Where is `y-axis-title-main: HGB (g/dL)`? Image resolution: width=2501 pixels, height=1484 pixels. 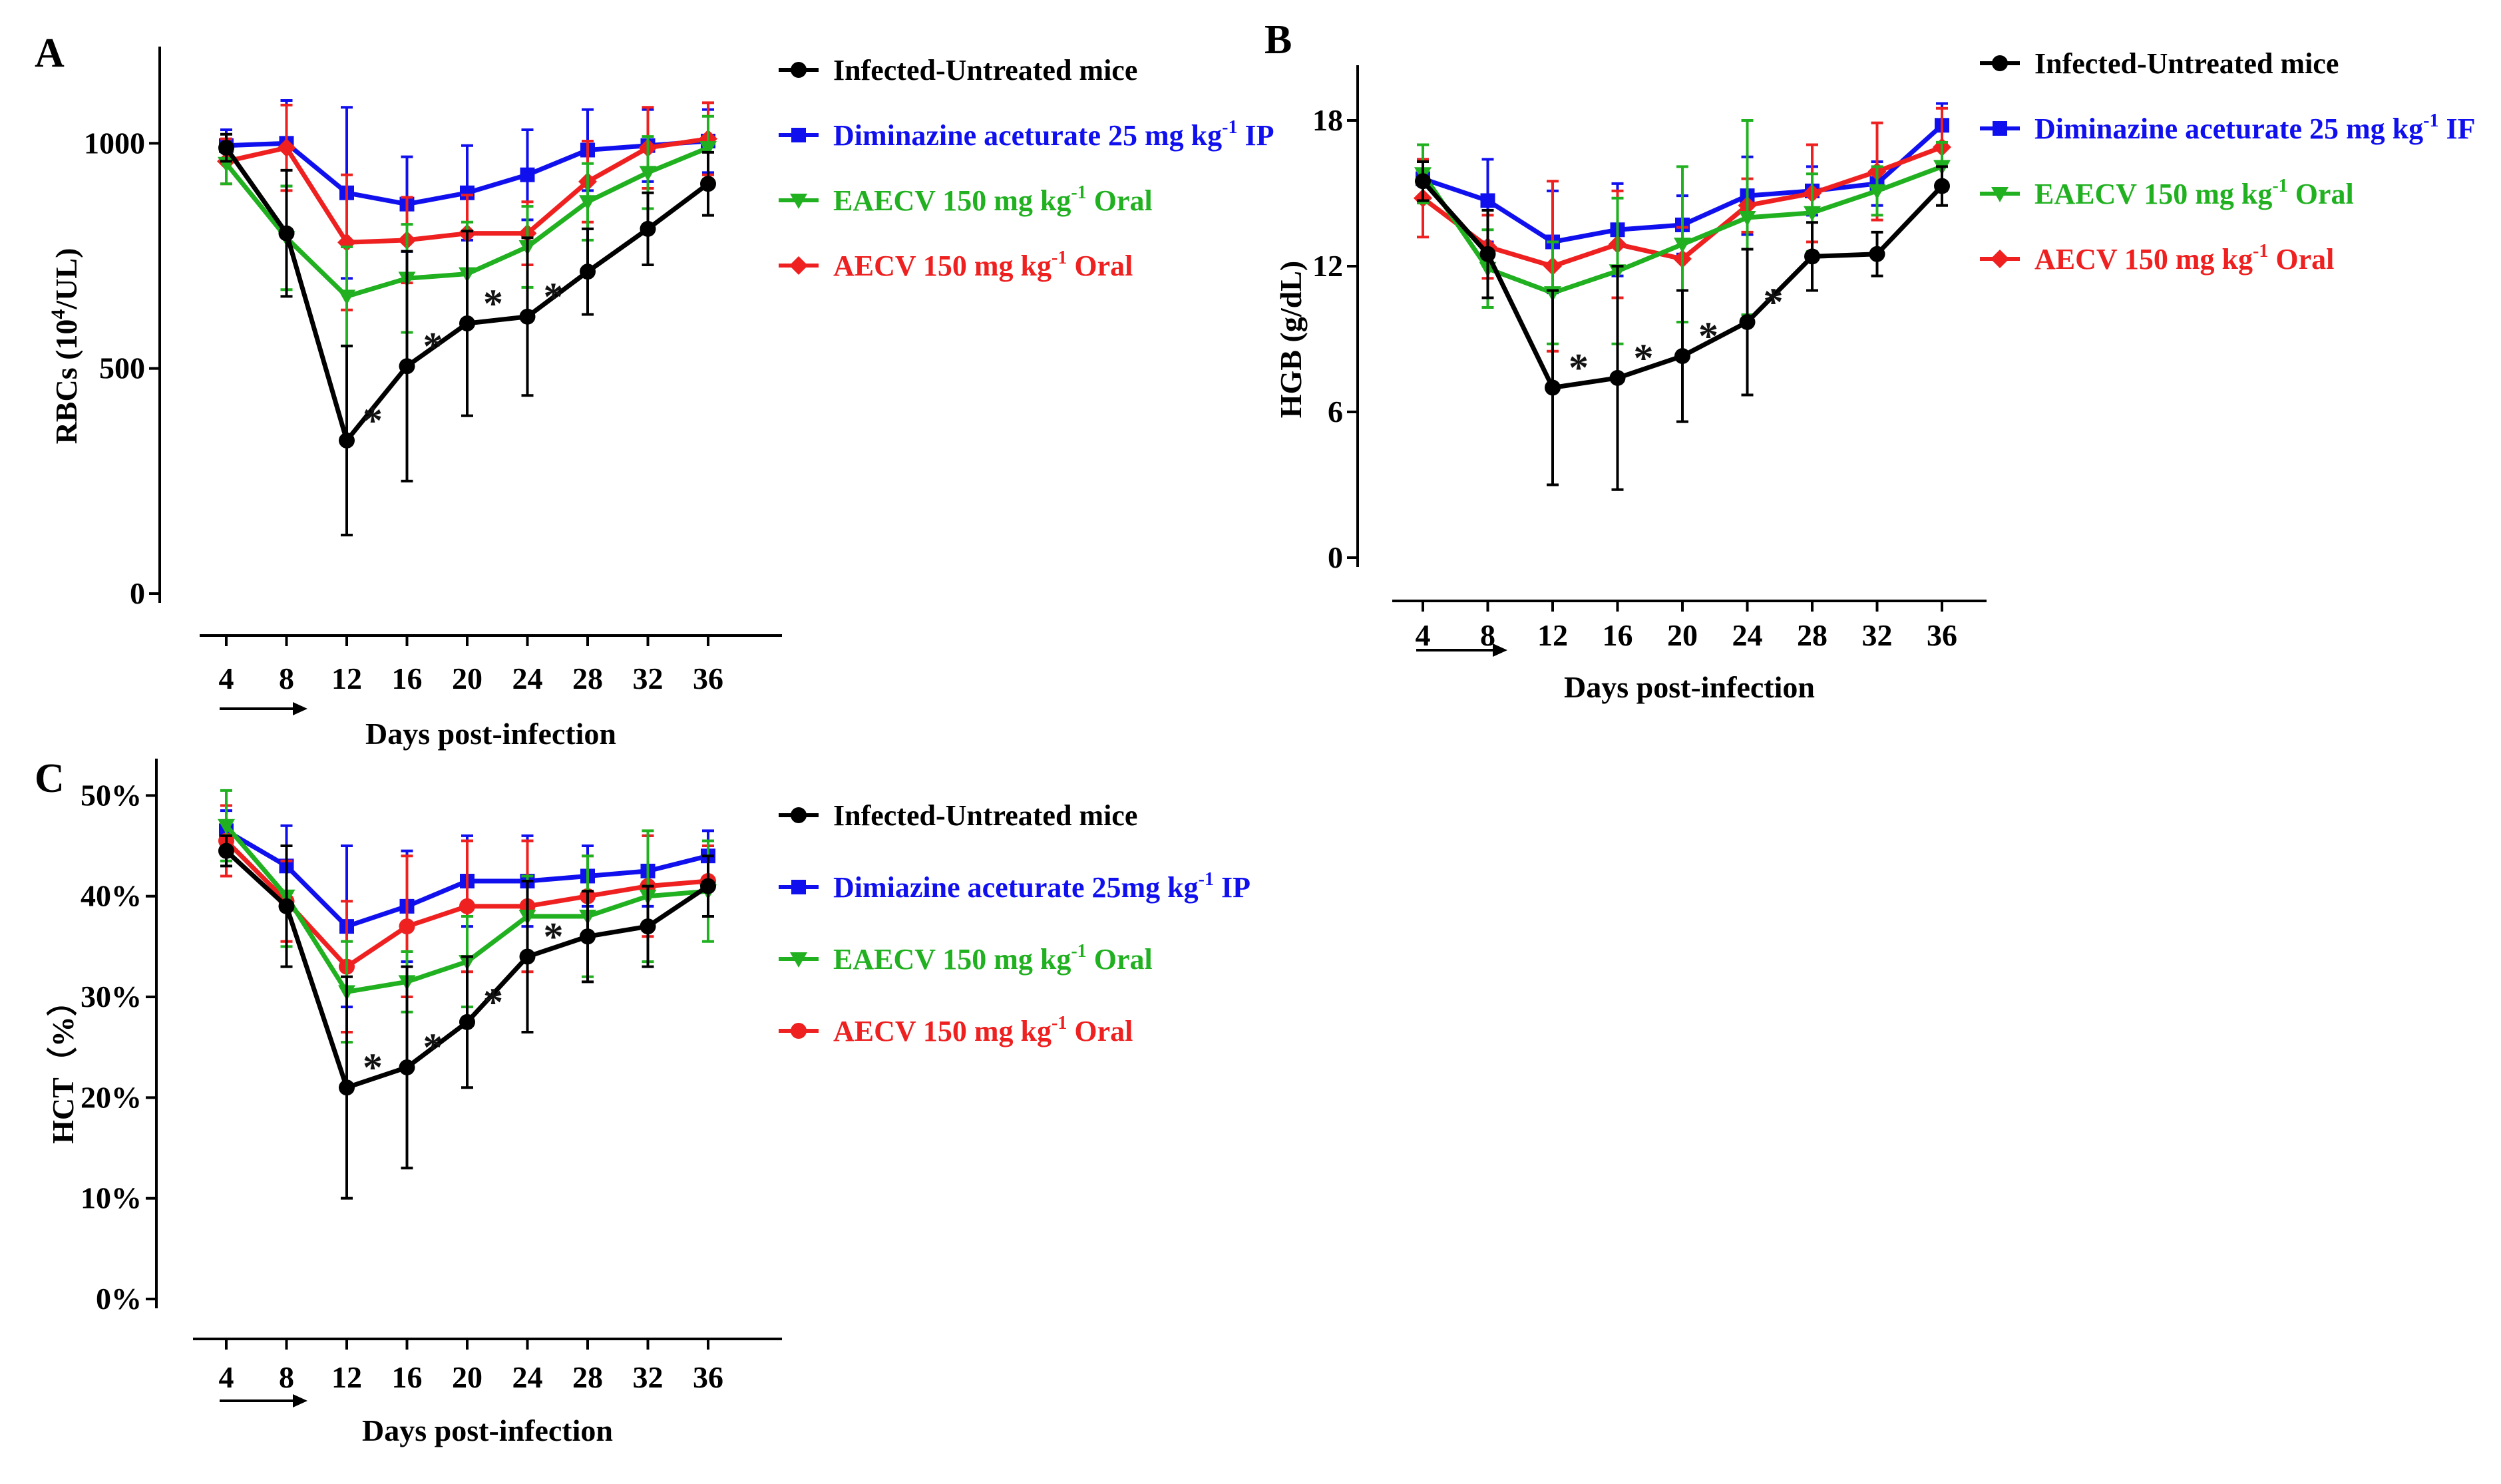 y-axis-title-main: HGB (g/dL) is located at coordinates (1291, 339).